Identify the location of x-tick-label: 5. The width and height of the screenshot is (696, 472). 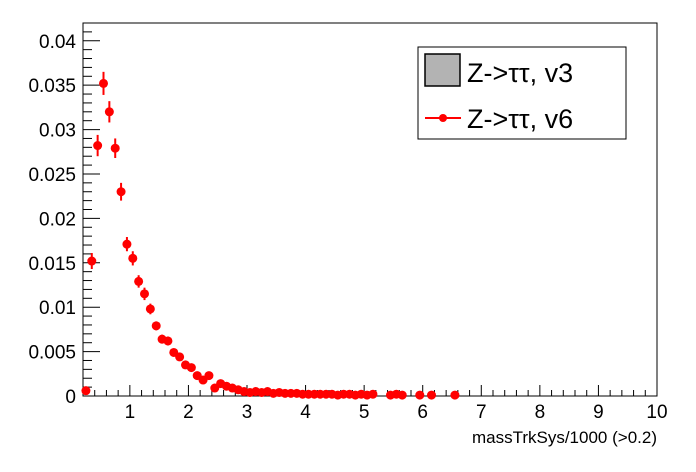
(364, 412).